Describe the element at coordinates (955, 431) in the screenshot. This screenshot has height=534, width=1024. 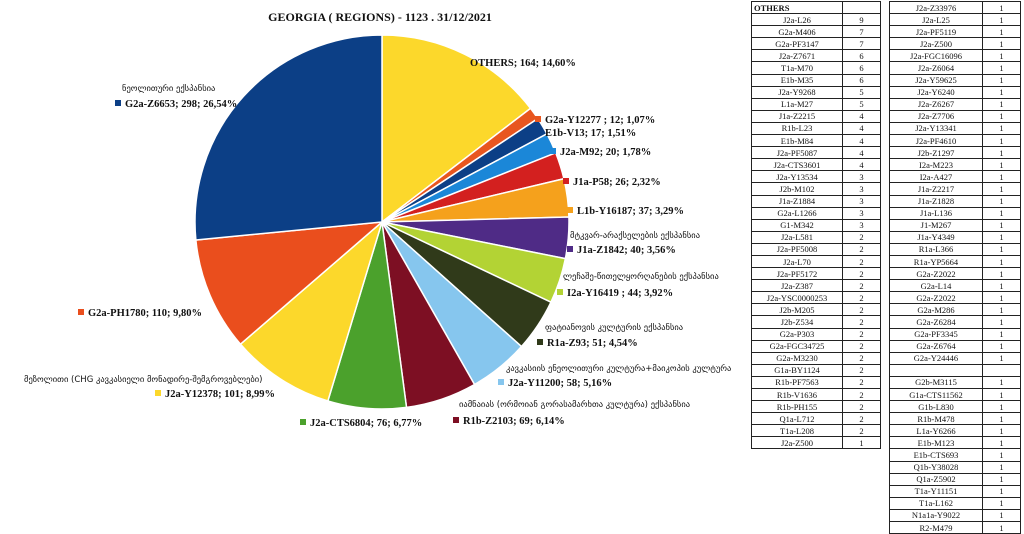
I see `table-row: L1a-Y6266 1` at that location.